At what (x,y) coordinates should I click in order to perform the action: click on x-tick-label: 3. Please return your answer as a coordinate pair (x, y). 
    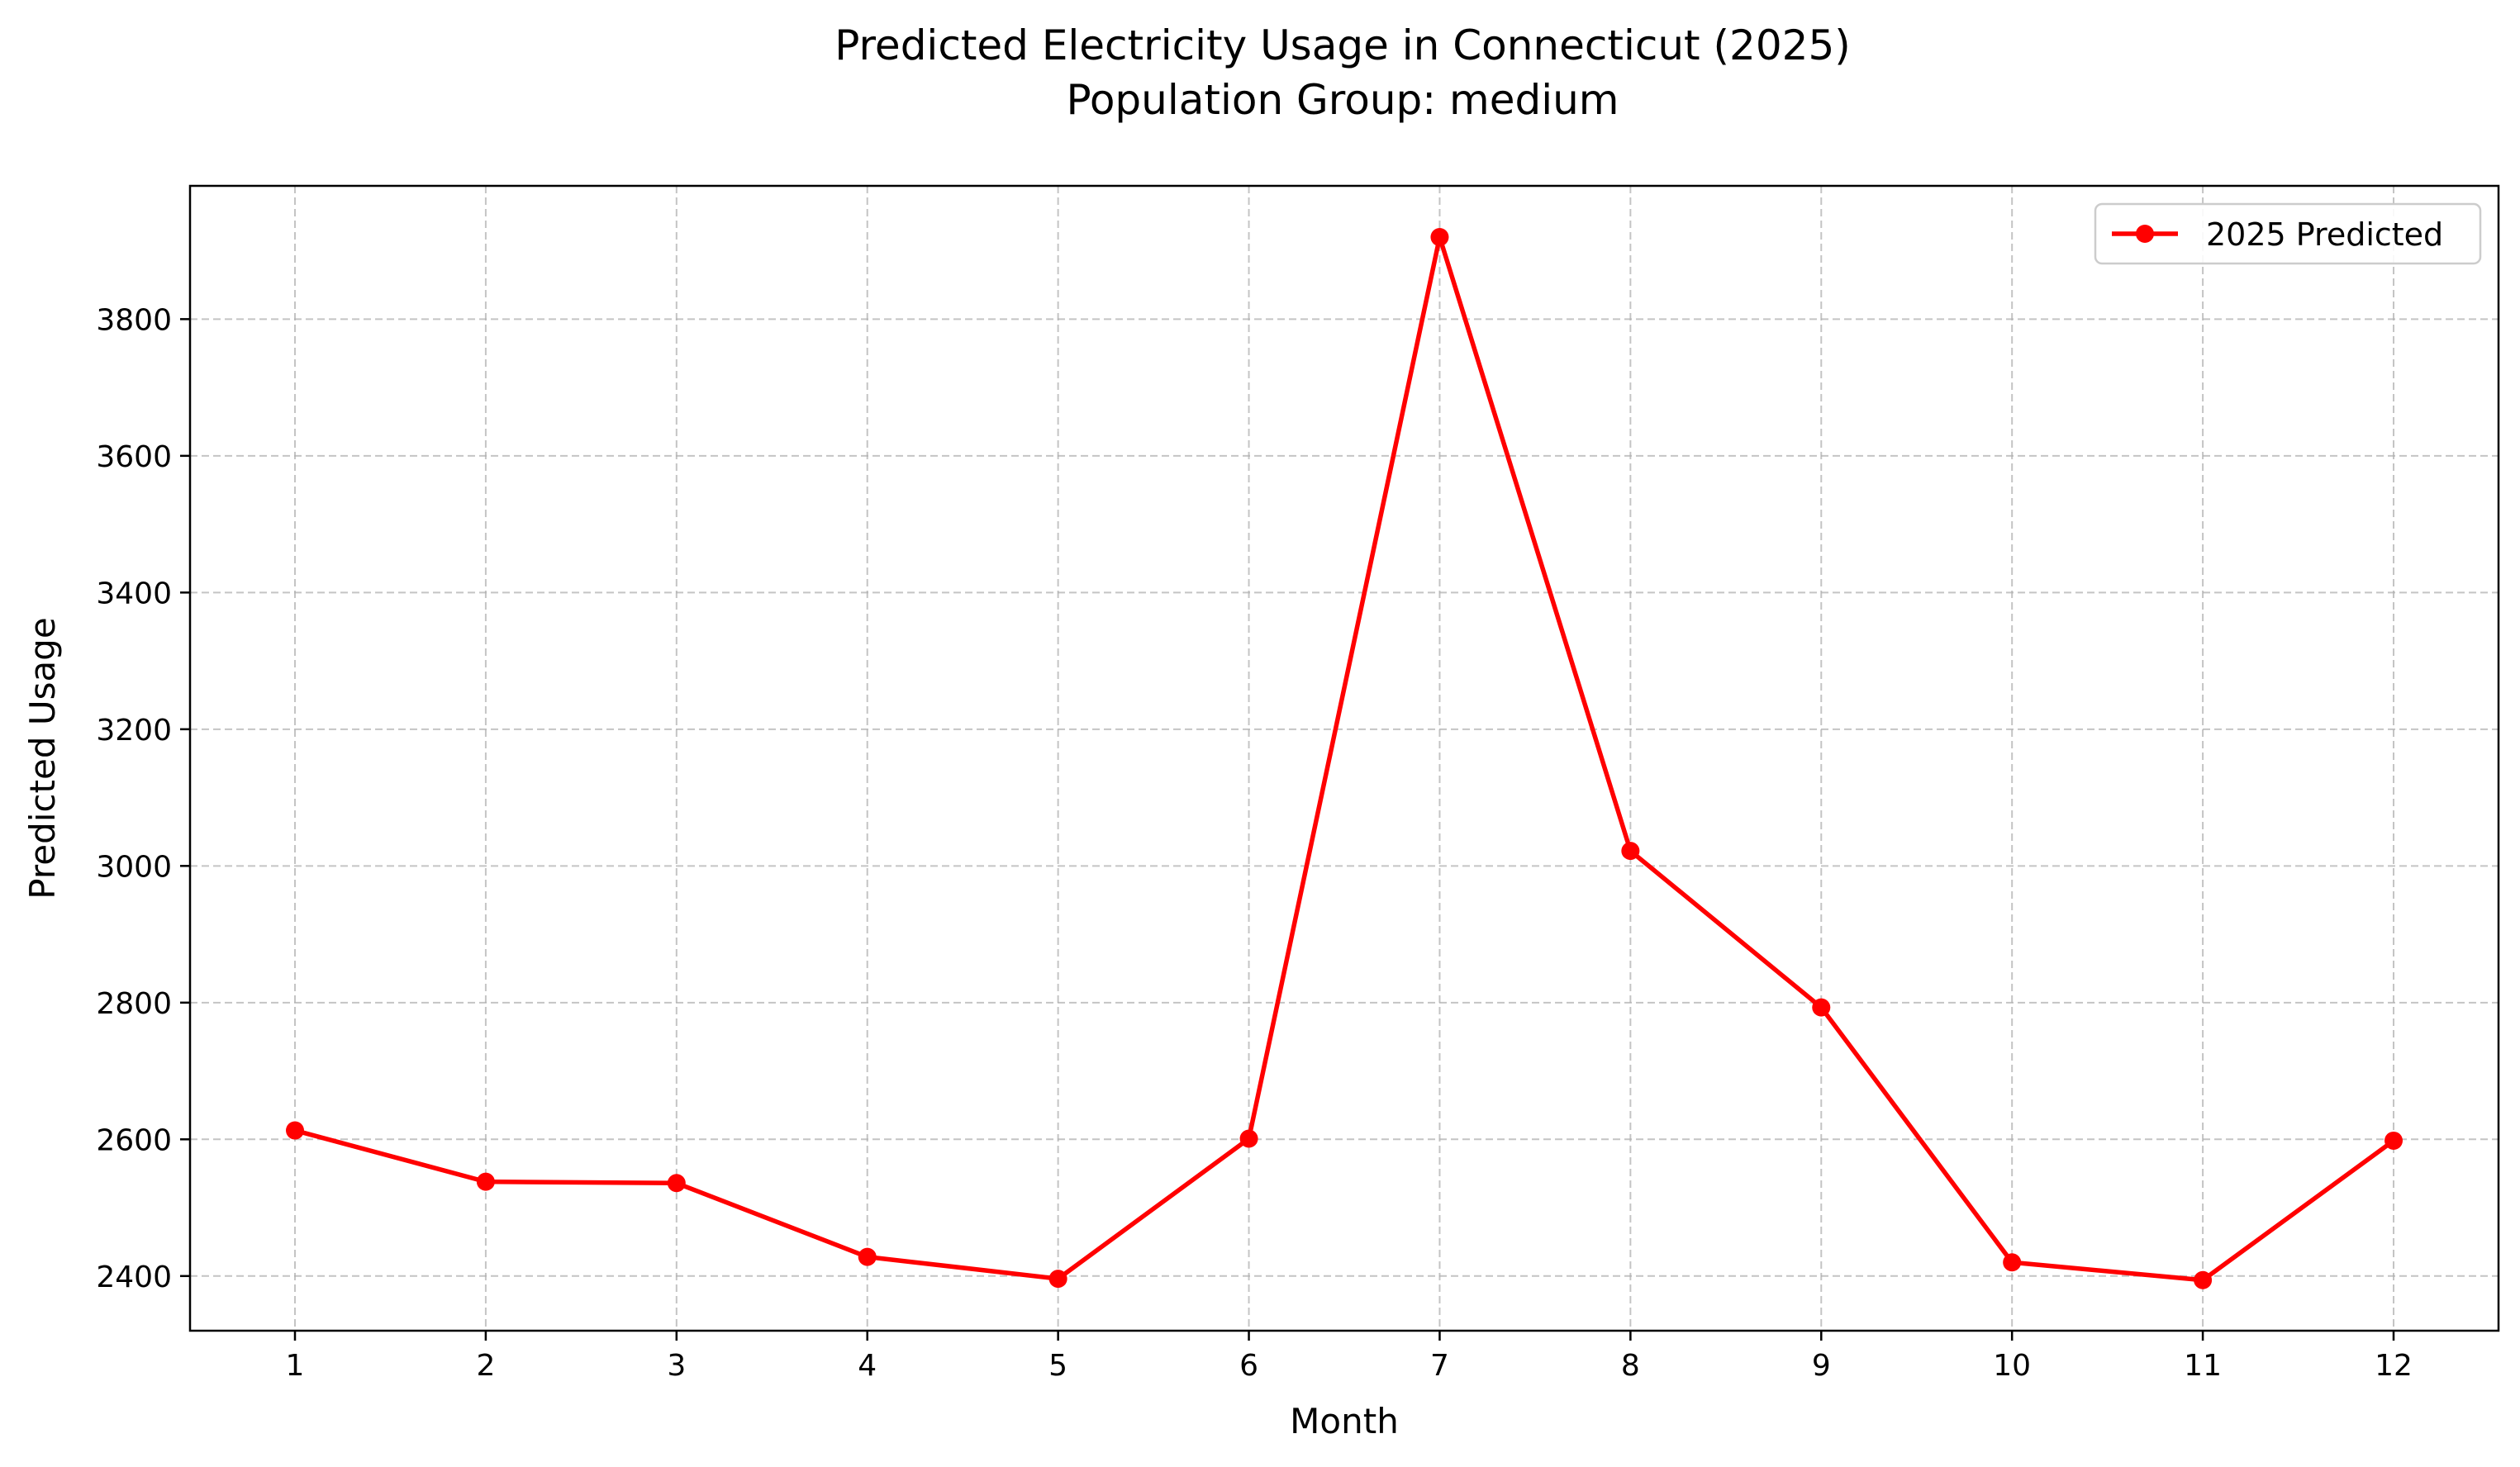
    Looking at the image, I should click on (676, 1366).